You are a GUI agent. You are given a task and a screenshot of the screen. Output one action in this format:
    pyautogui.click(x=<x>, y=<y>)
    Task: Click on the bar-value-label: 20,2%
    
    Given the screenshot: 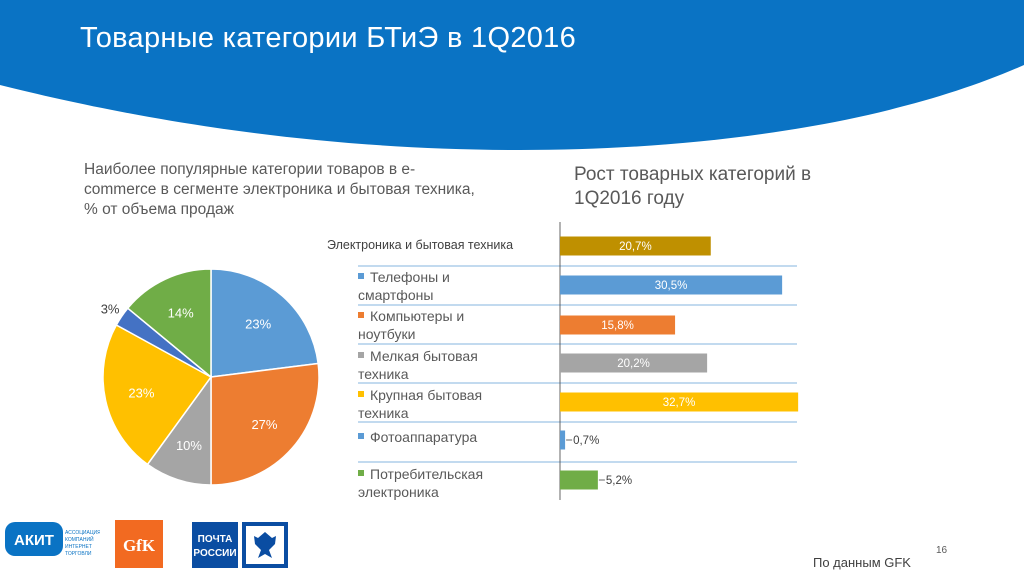 What is the action you would take?
    pyautogui.click(x=633, y=364)
    